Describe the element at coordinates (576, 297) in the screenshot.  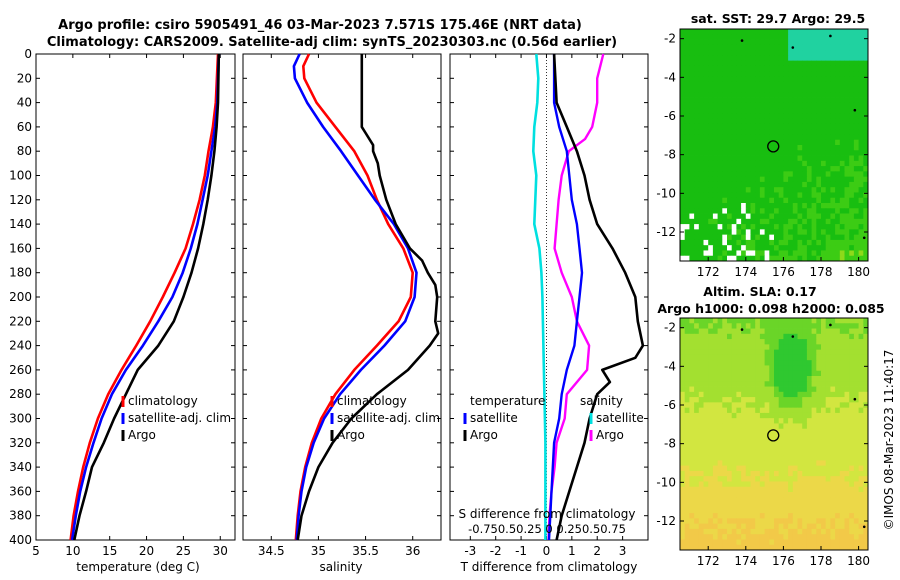
I see `difference-line-s-argo` at that location.